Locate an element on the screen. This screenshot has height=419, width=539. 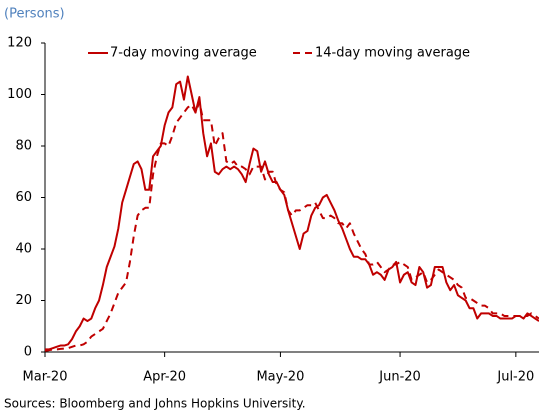
x-tick-label: Apr-20 is located at coordinates (164, 377).